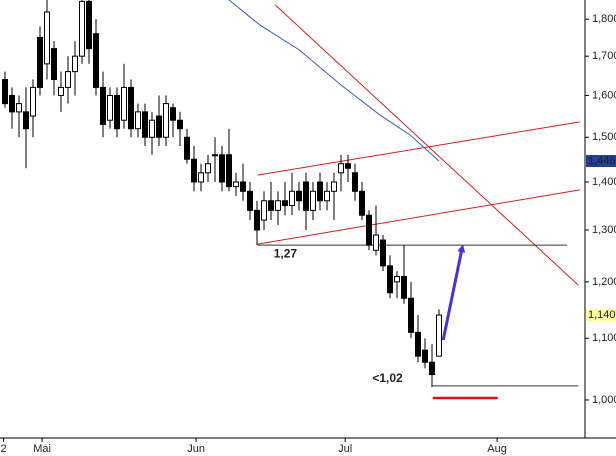 Image resolution: width=616 pixels, height=456 pixels. What do you see at coordinates (604, 56) in the screenshot?
I see `y-tick-label: 1,700` at bounding box center [604, 56].